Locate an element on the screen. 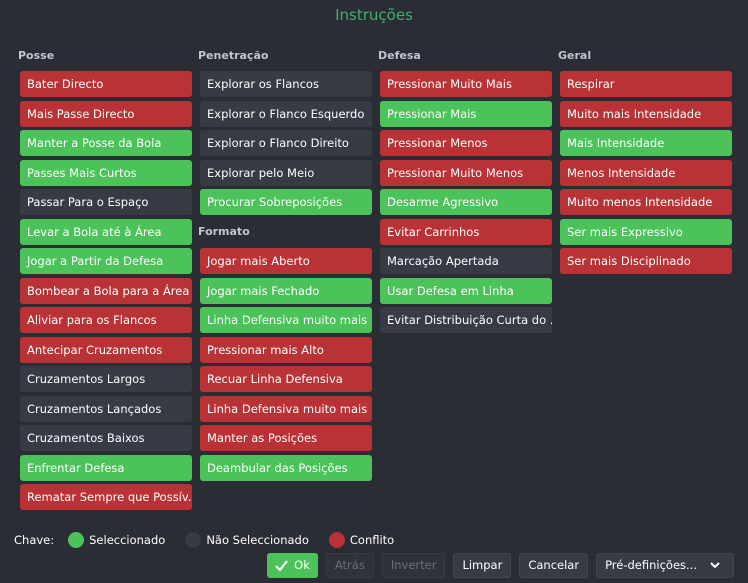 This screenshot has width=748, height=583. legend-label: Chave: is located at coordinates (34, 540).